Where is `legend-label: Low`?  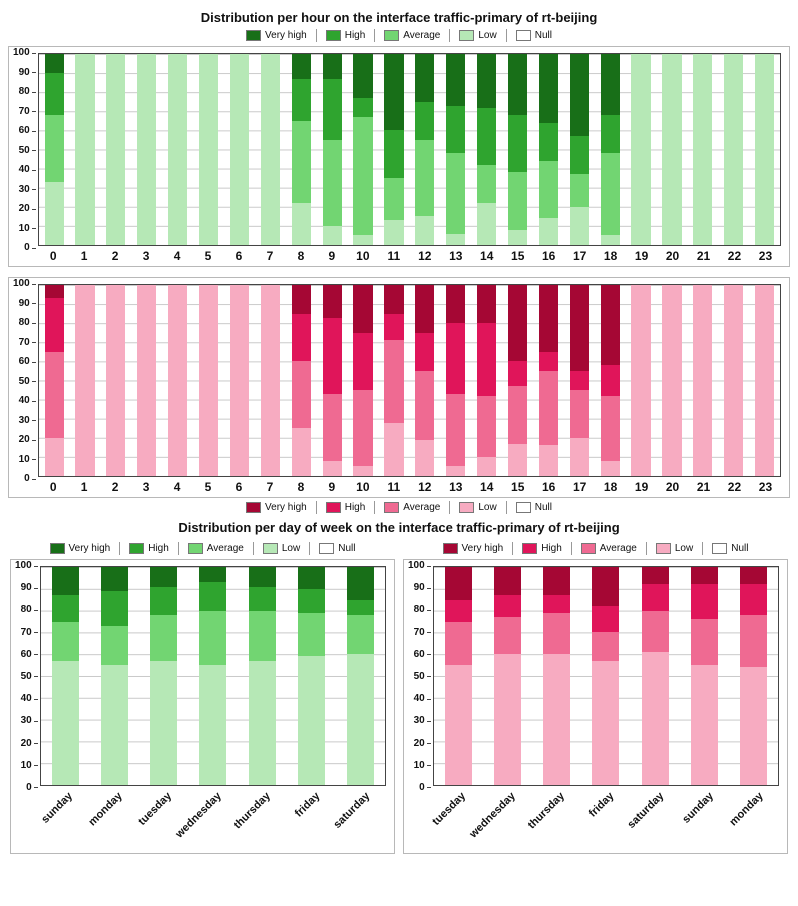 legend-label: Low is located at coordinates (487, 35).